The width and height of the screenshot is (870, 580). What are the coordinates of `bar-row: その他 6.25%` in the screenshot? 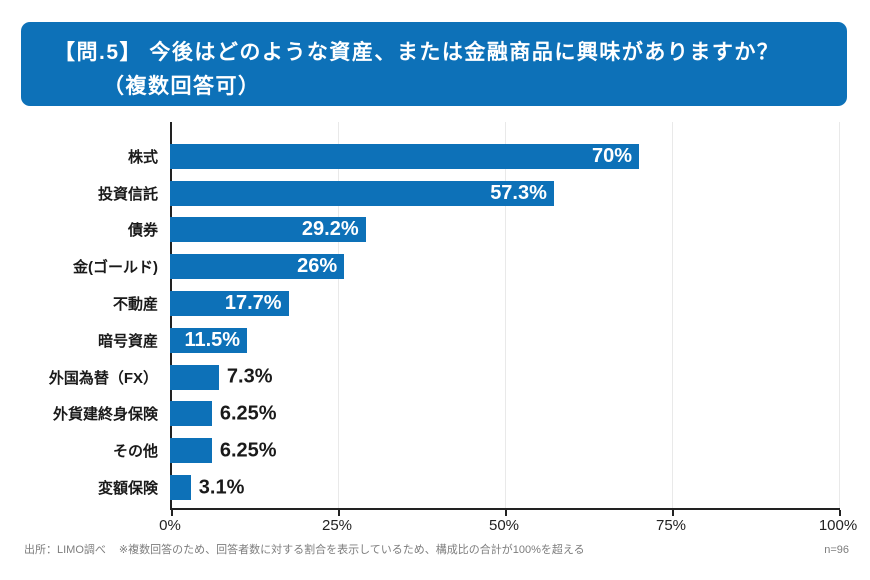 It's located at (421, 450).